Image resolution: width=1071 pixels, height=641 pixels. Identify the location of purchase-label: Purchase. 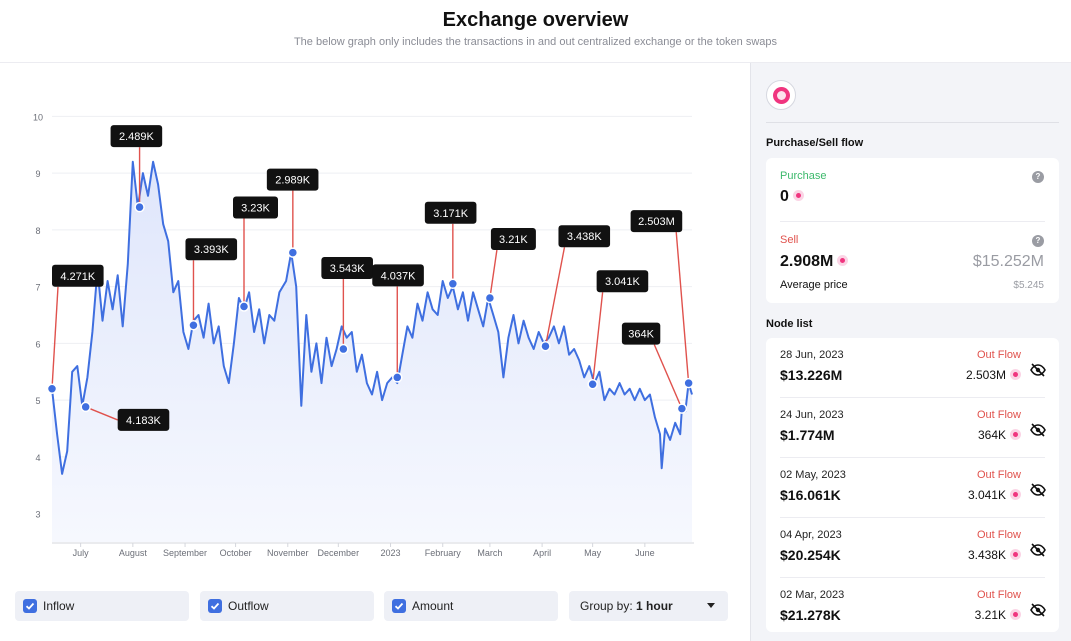
(803, 176).